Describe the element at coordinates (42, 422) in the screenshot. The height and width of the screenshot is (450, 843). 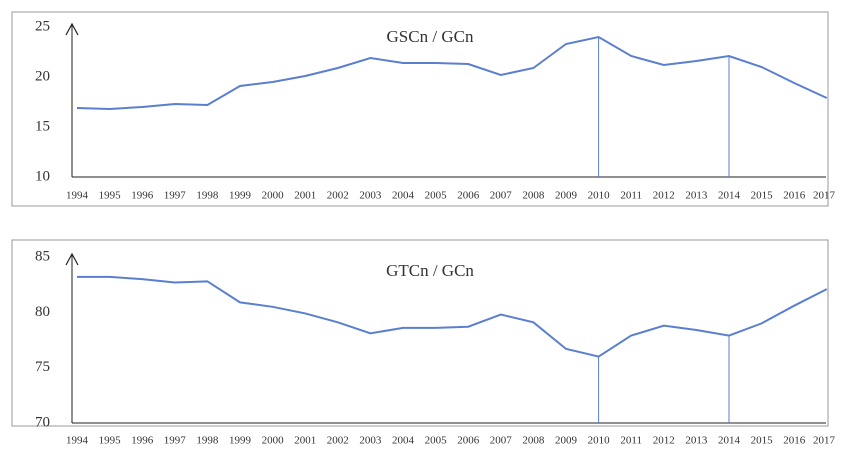
I see `y-tick-label: 70` at that location.